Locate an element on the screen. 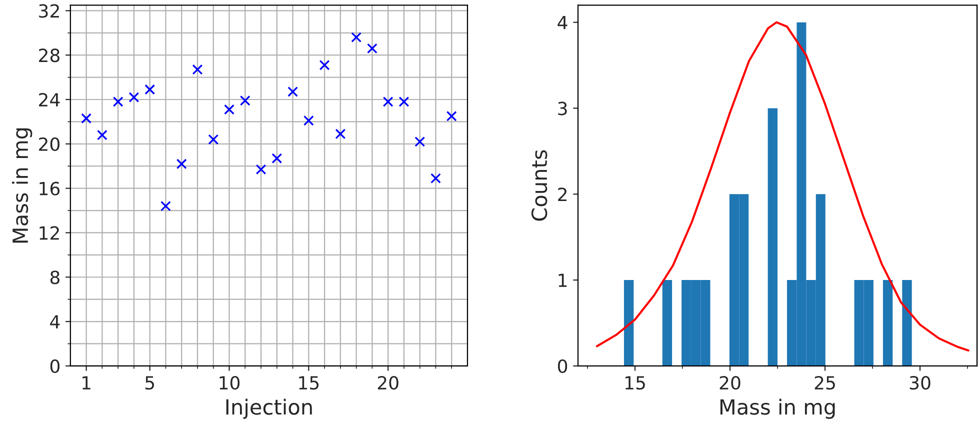 The image size is (978, 428). y-tick-label: 28 is located at coordinates (49, 55).